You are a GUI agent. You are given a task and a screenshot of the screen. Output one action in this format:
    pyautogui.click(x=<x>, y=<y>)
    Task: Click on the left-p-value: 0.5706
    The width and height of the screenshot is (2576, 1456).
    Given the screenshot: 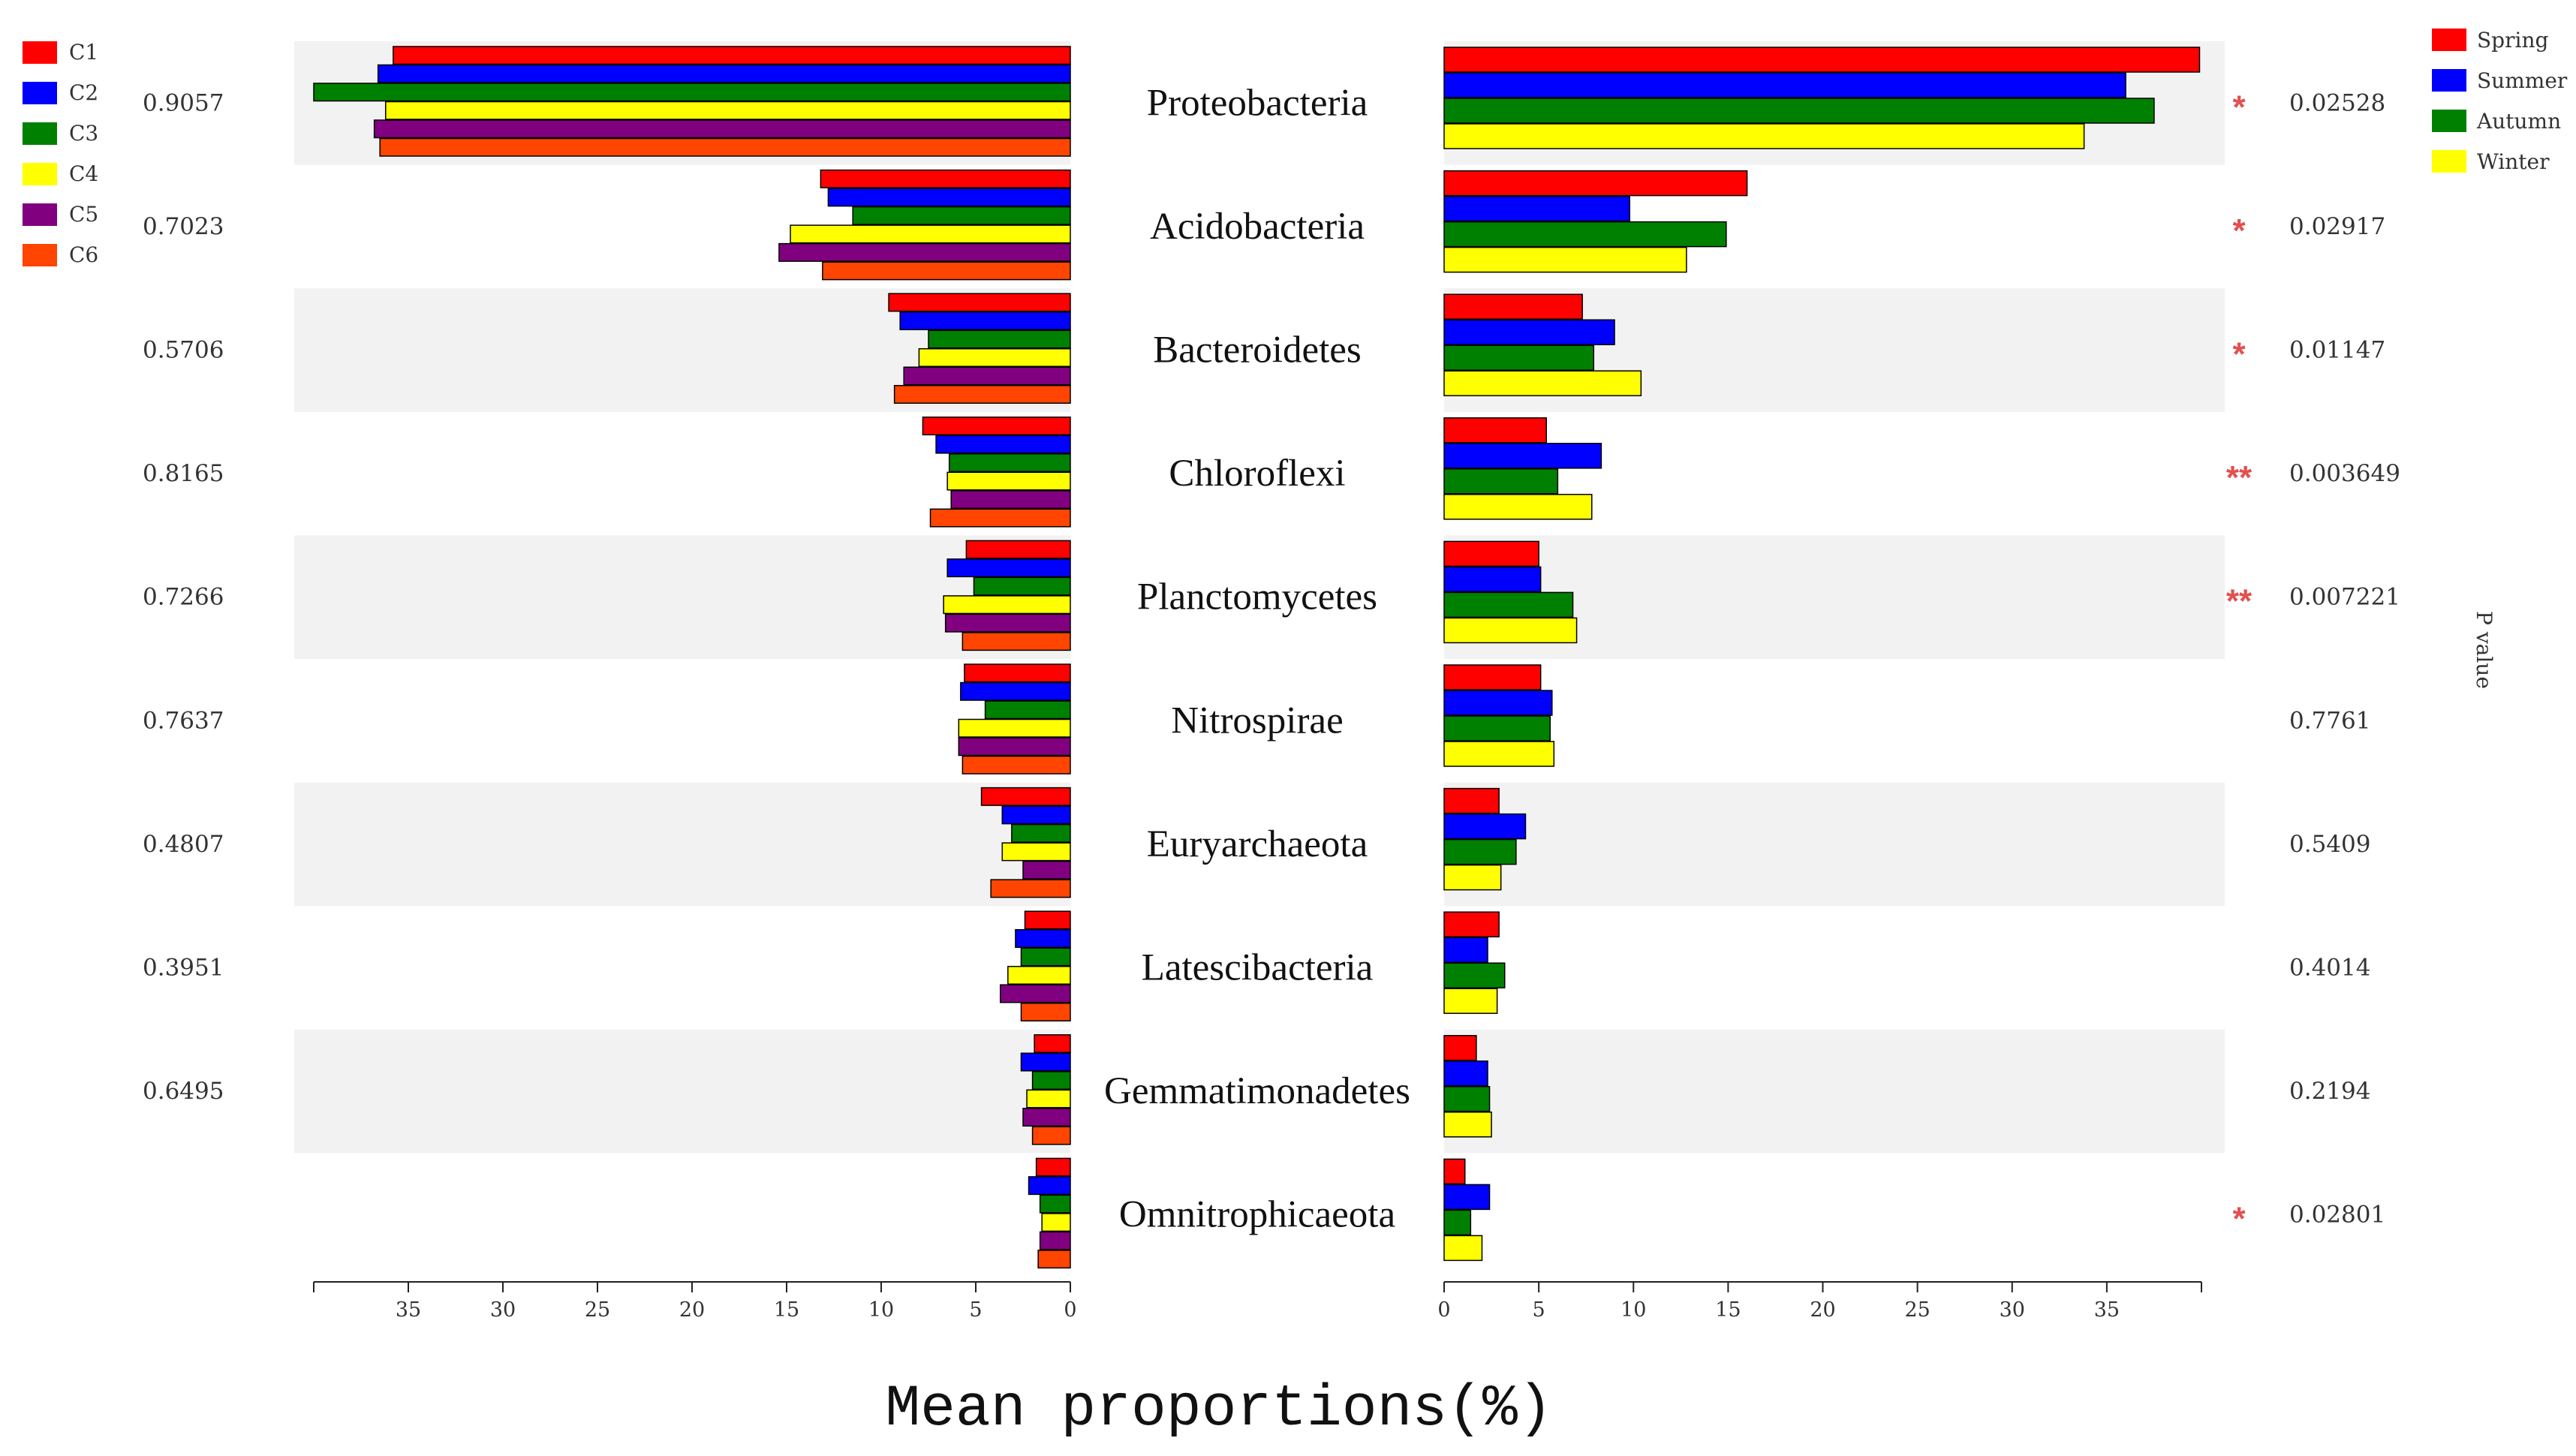 What is the action you would take?
    pyautogui.click(x=183, y=350)
    